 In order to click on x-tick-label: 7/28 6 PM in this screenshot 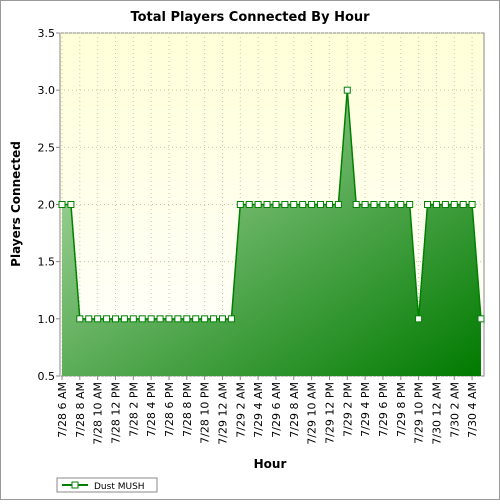, I will do `click(169, 409)`.